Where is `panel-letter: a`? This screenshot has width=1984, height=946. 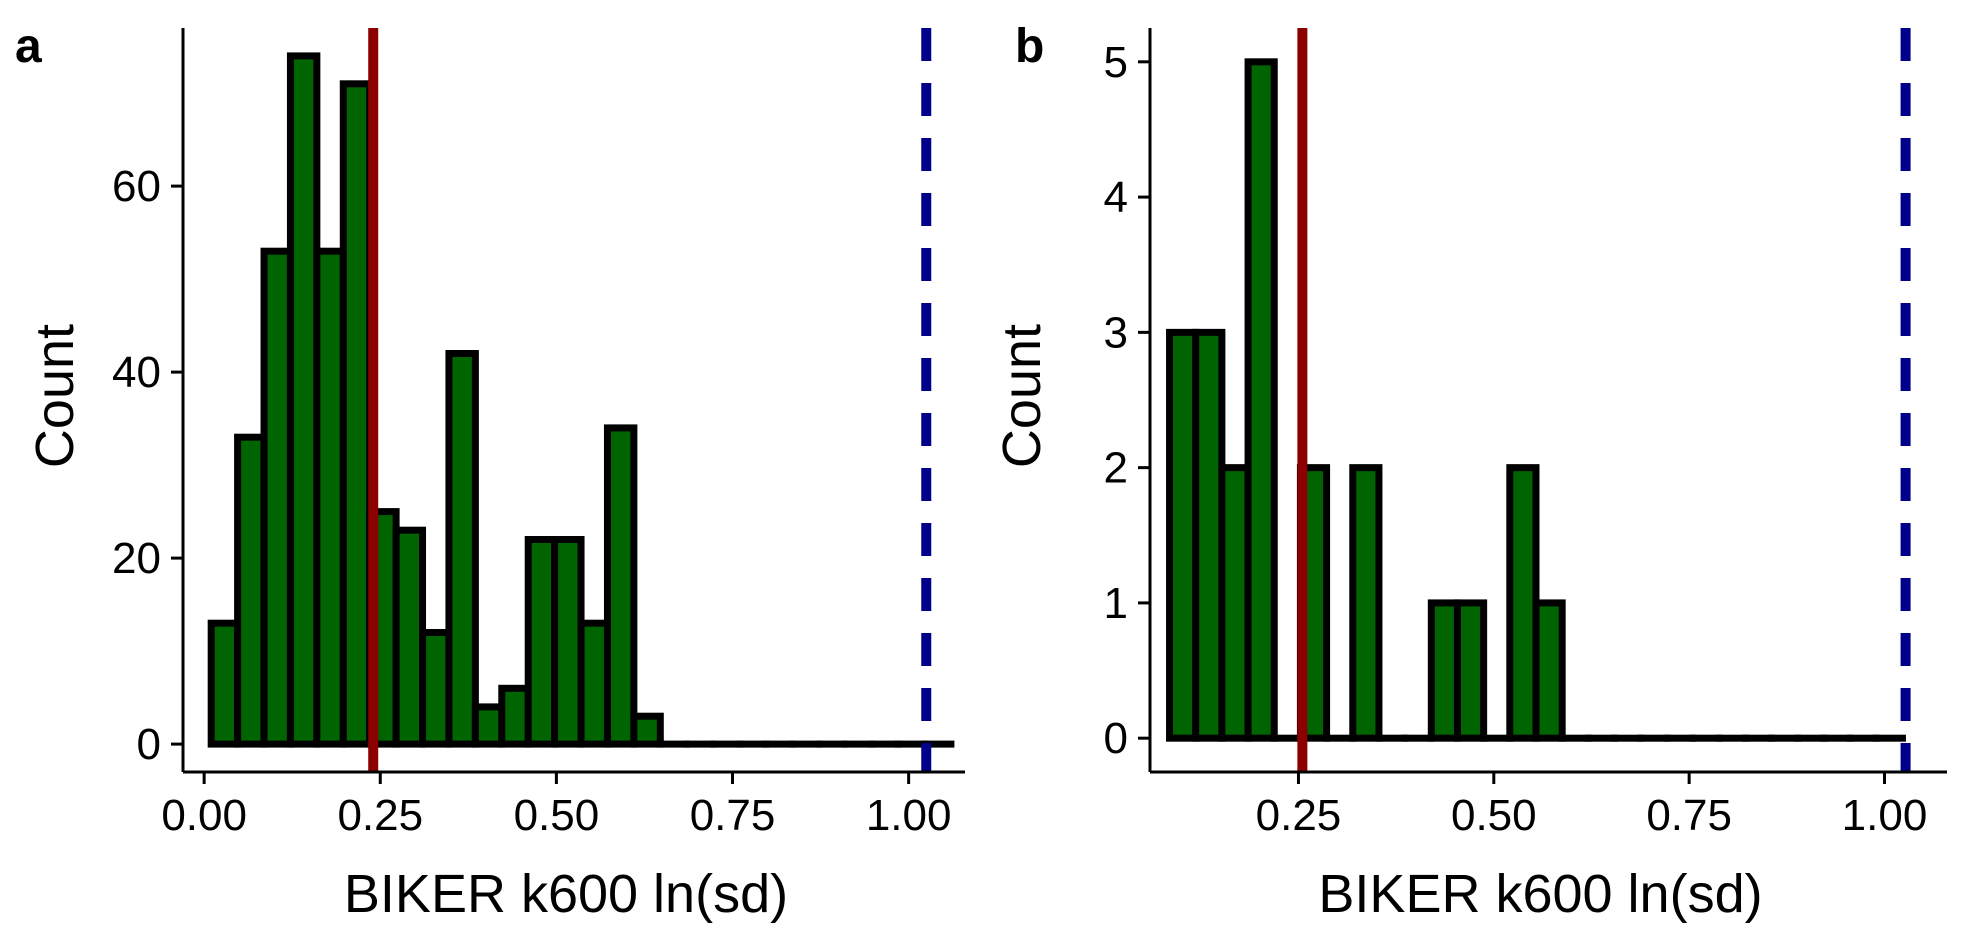
panel-letter: a is located at coordinates (28, 46).